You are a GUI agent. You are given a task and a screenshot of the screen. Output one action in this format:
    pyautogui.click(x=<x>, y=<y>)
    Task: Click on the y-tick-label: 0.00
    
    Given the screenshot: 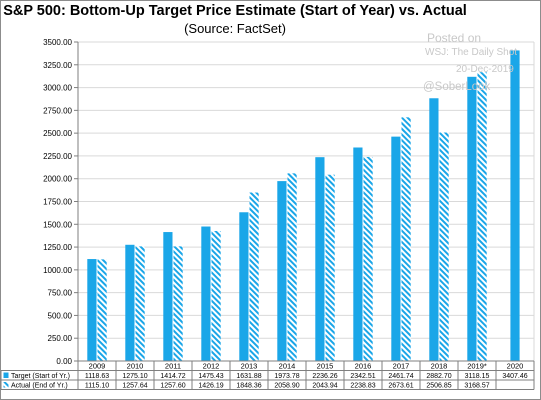 What is the action you would take?
    pyautogui.click(x=64, y=361)
    